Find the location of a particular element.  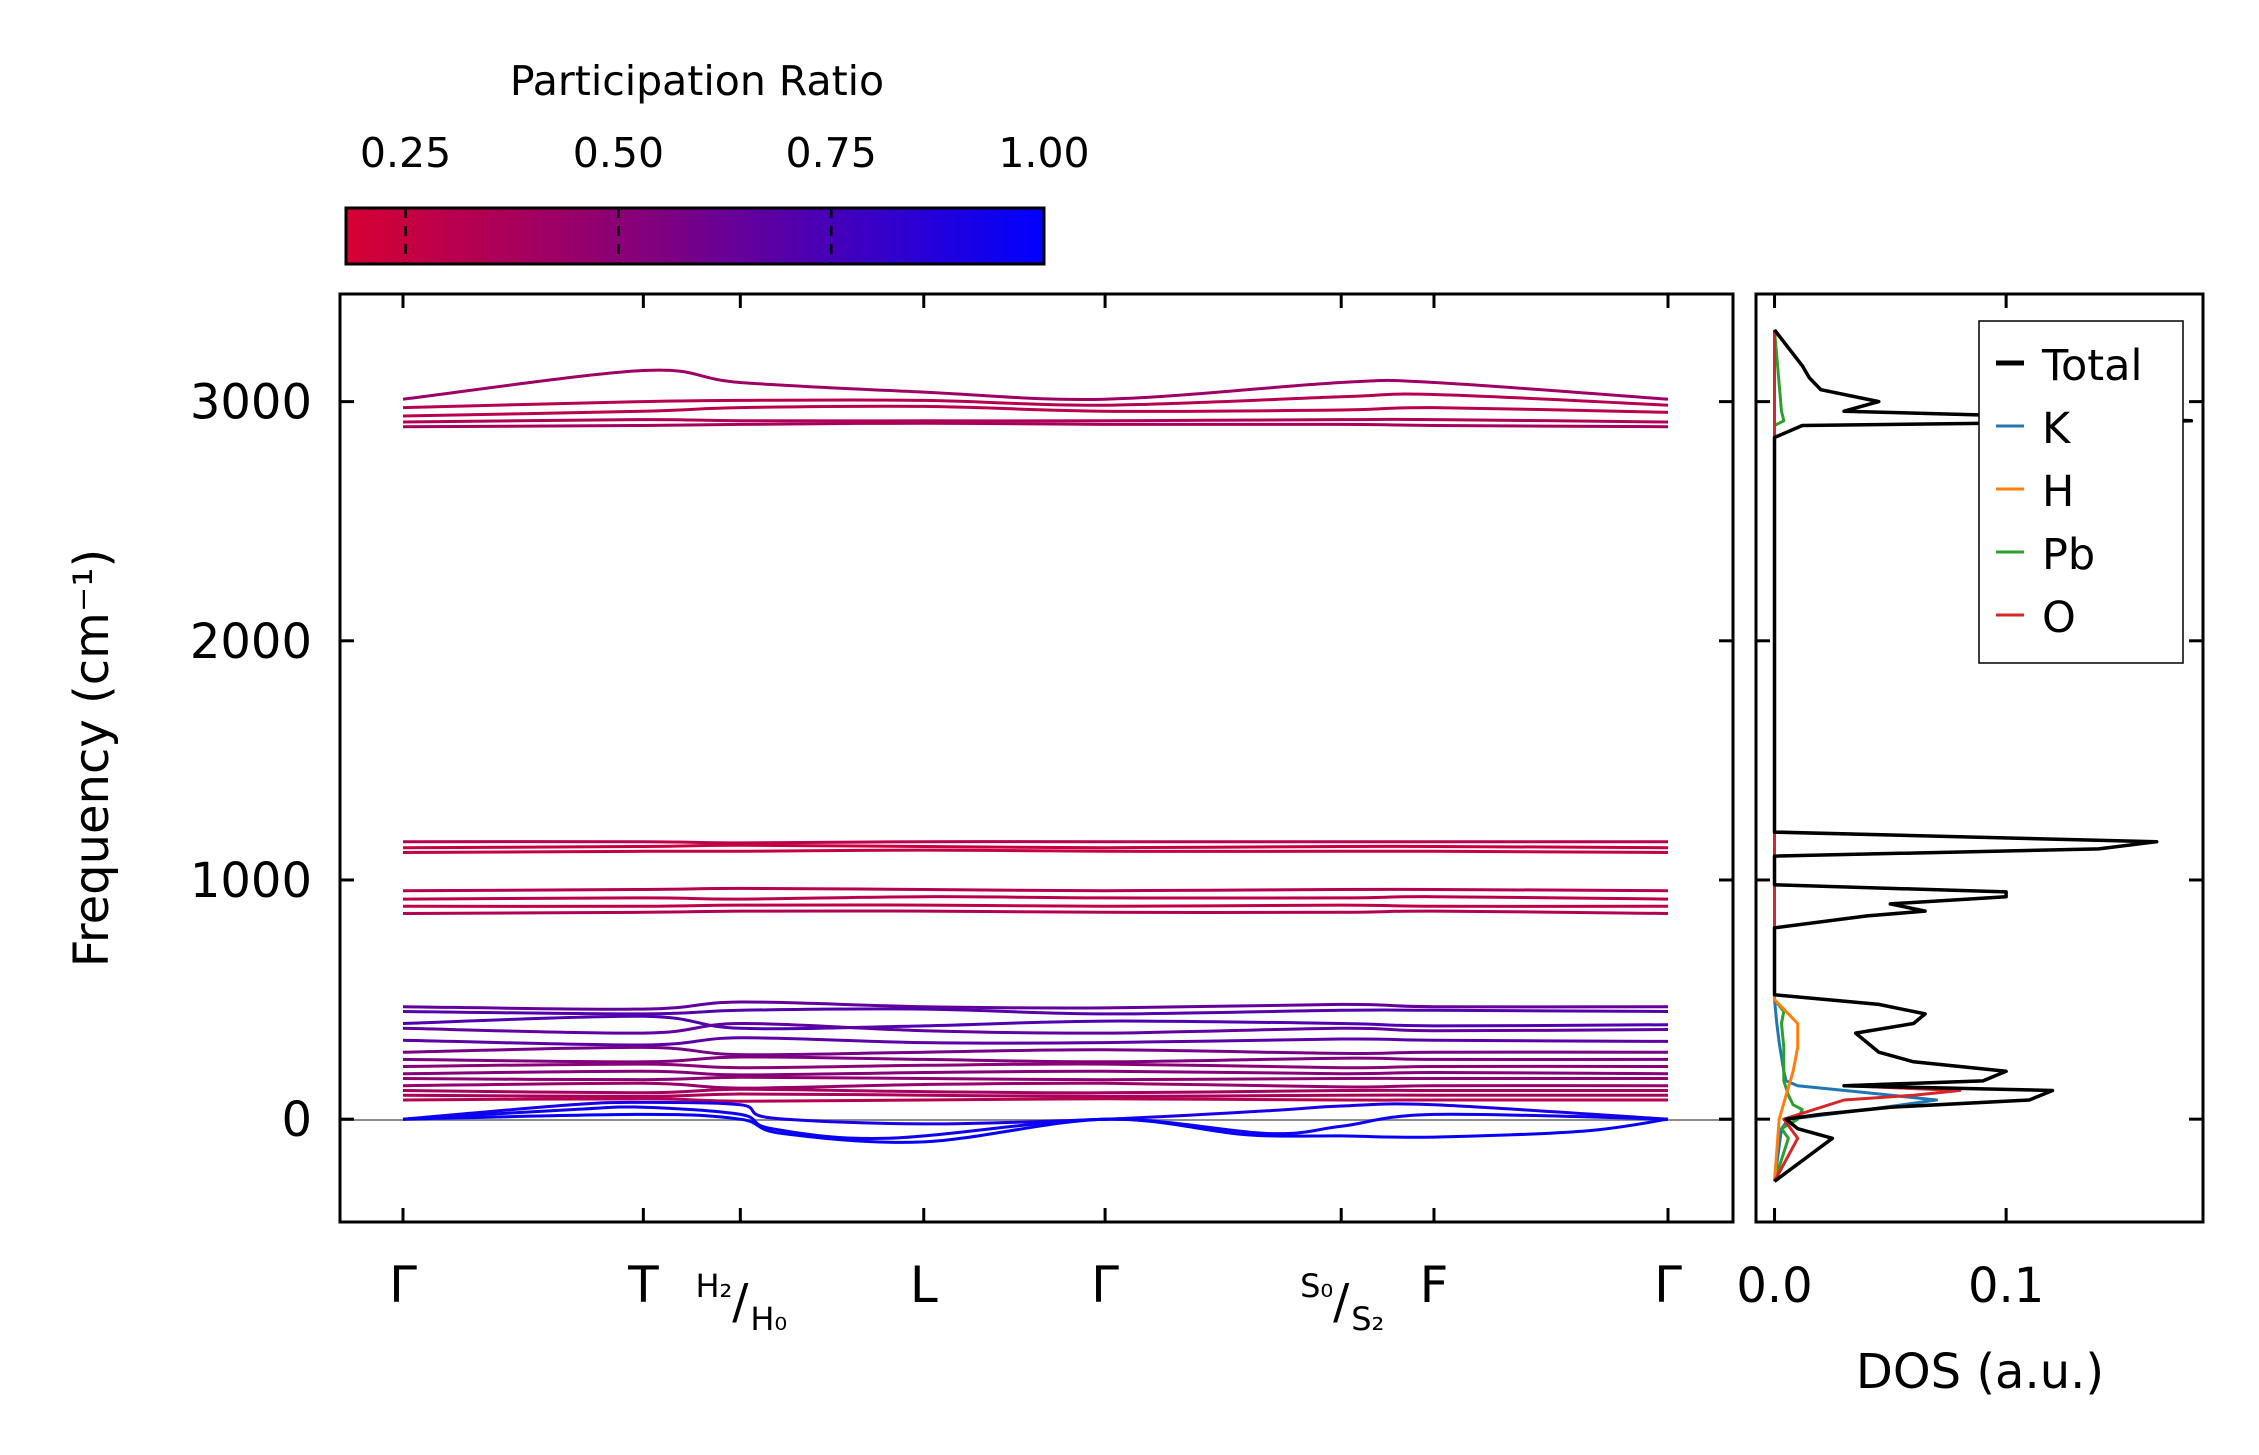

dos-line-k is located at coordinates (1856, 755).